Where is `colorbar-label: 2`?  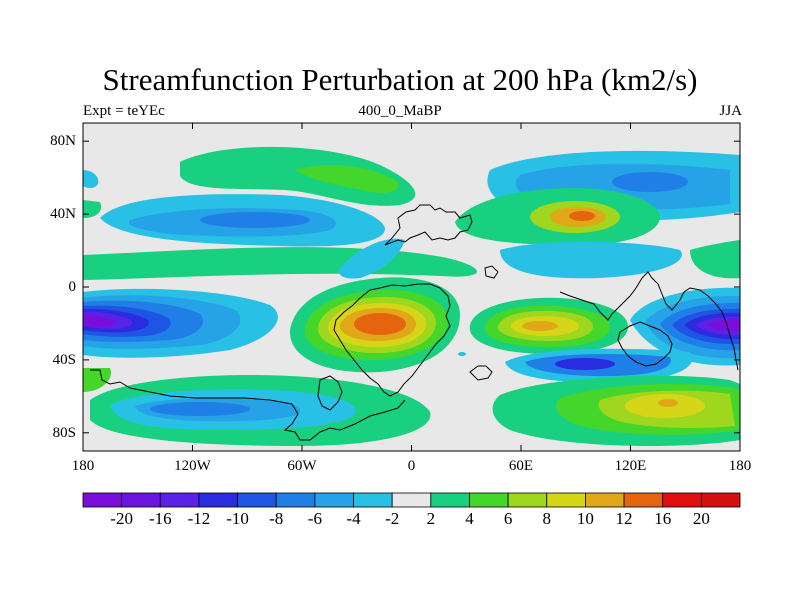
colorbar-label: 2 is located at coordinates (431, 518).